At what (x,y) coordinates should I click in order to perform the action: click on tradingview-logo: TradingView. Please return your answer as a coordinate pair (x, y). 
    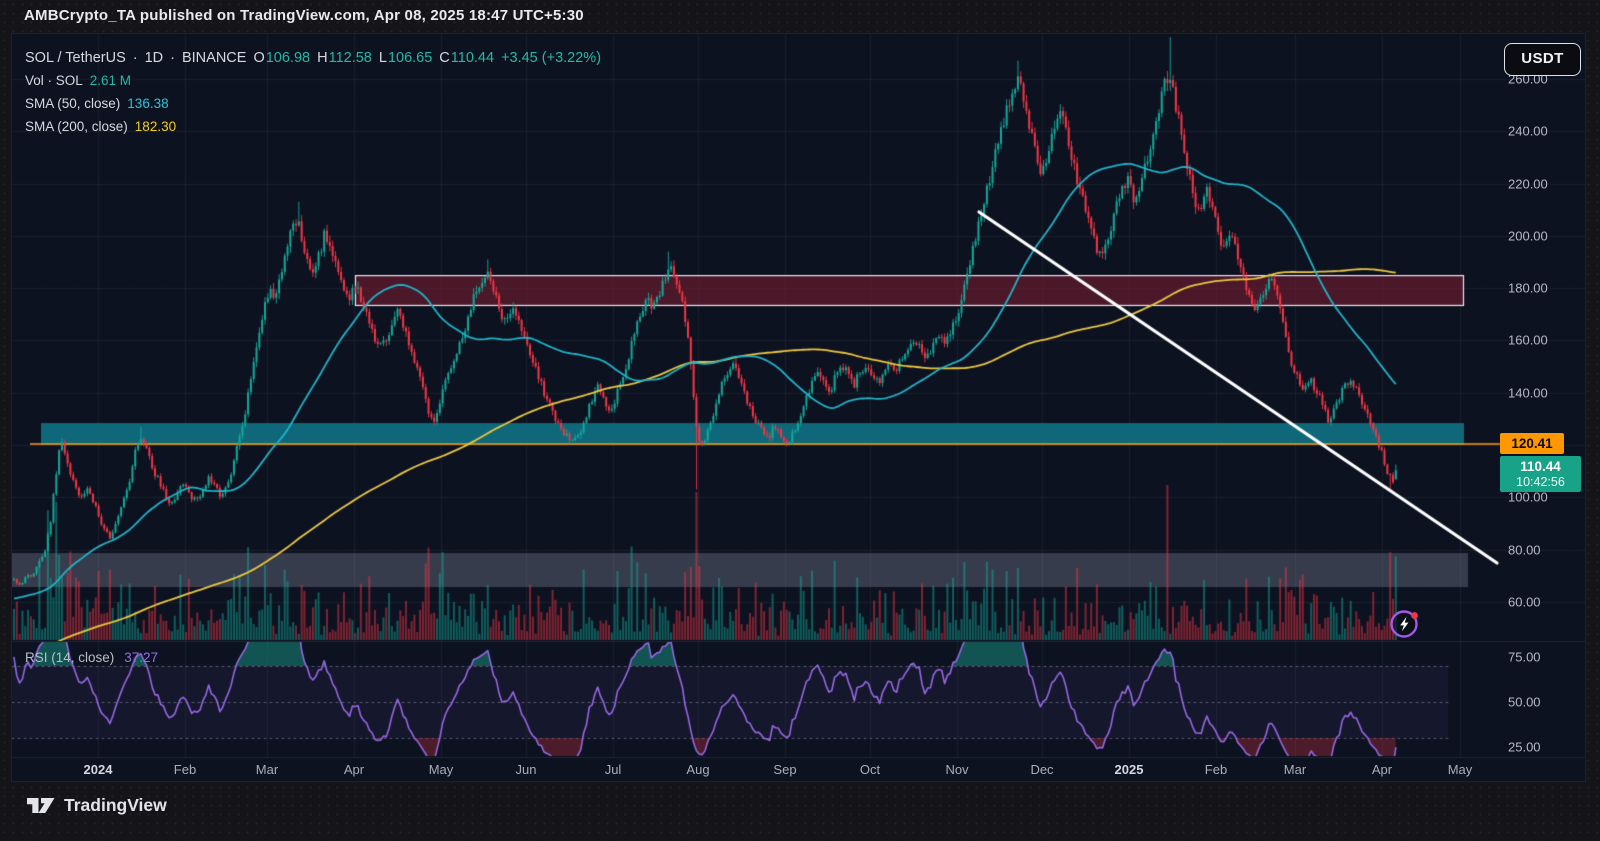
    Looking at the image, I should click on (96, 805).